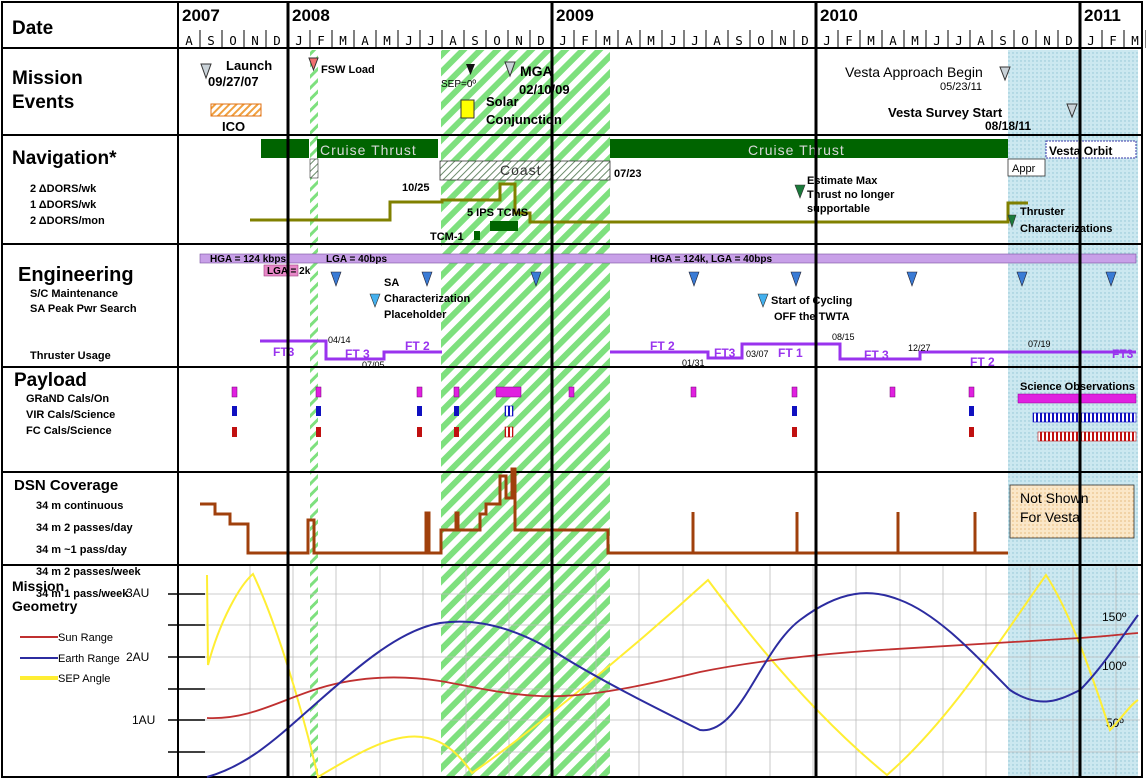 The height and width of the screenshot is (781, 1146). What do you see at coordinates (137, 657) in the screenshot?
I see `au-2-label: 2AU` at bounding box center [137, 657].